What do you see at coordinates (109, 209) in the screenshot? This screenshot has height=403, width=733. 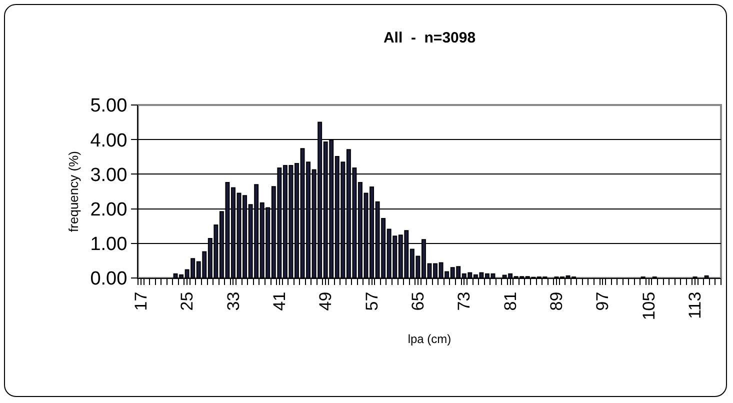 I see `y-tick-label: 2.00` at bounding box center [109, 209].